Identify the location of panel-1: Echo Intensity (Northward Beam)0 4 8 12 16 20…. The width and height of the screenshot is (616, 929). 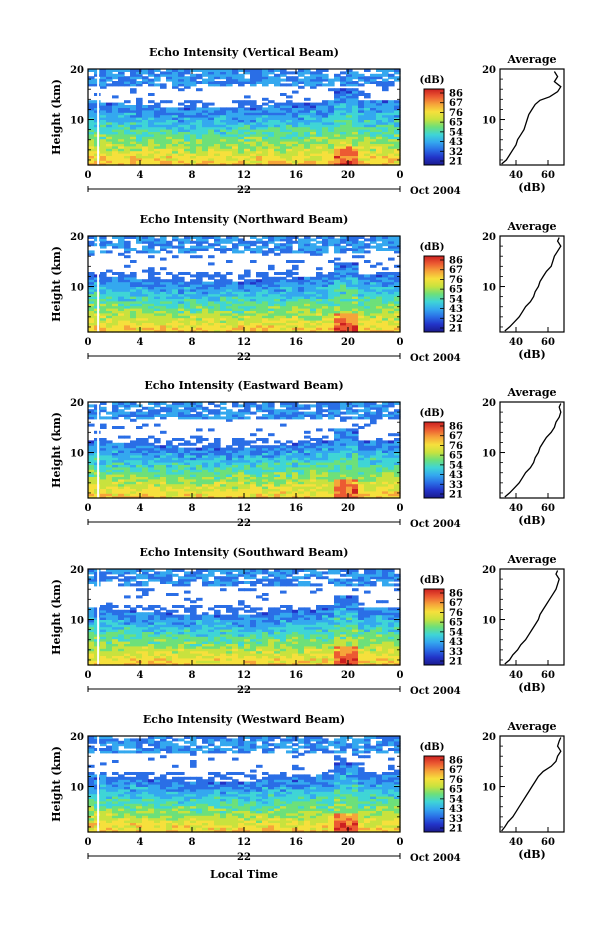
(307, 288).